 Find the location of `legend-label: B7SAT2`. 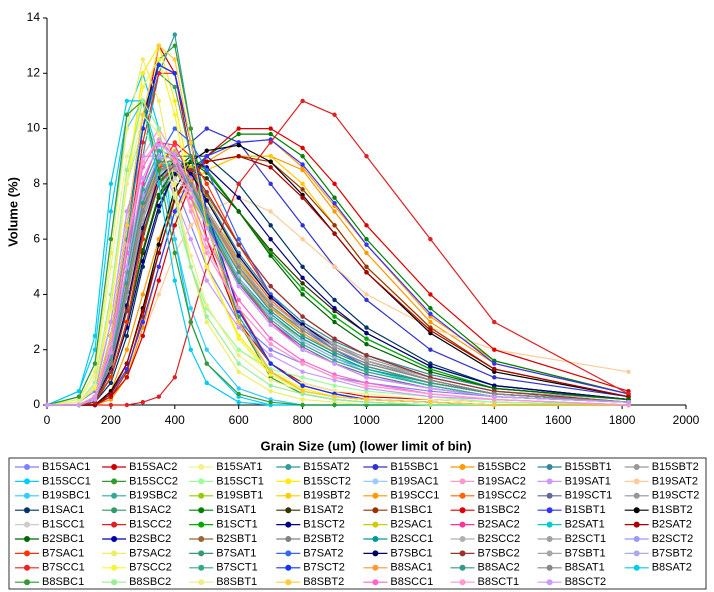

legend-label: B7SAT2 is located at coordinates (323, 553).